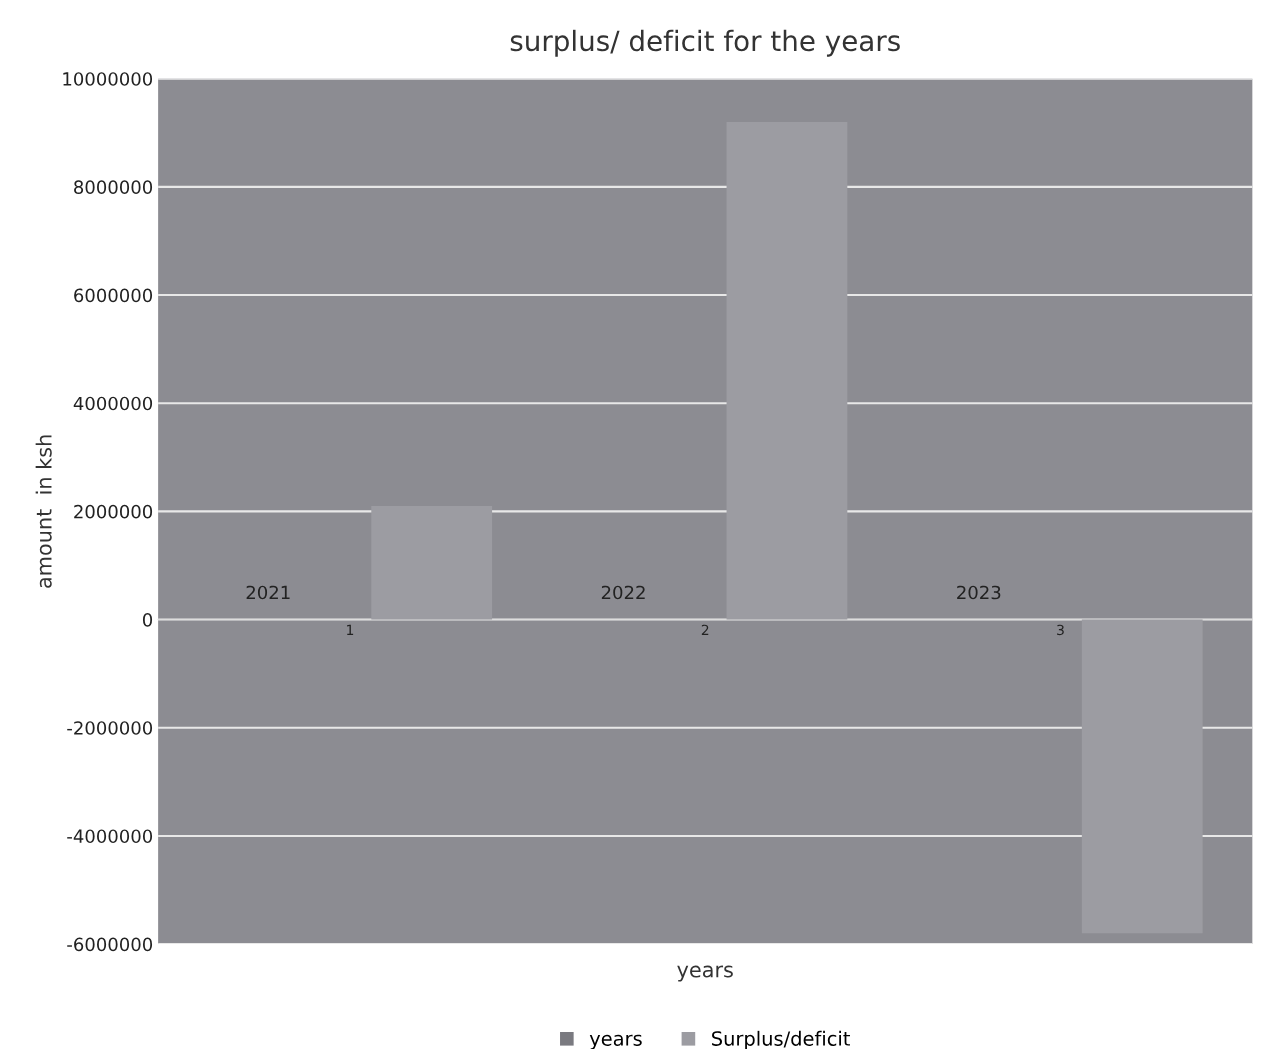 This screenshot has width=1265, height=1049. What do you see at coordinates (979, 592) in the screenshot?
I see `data-label: 2023` at bounding box center [979, 592].